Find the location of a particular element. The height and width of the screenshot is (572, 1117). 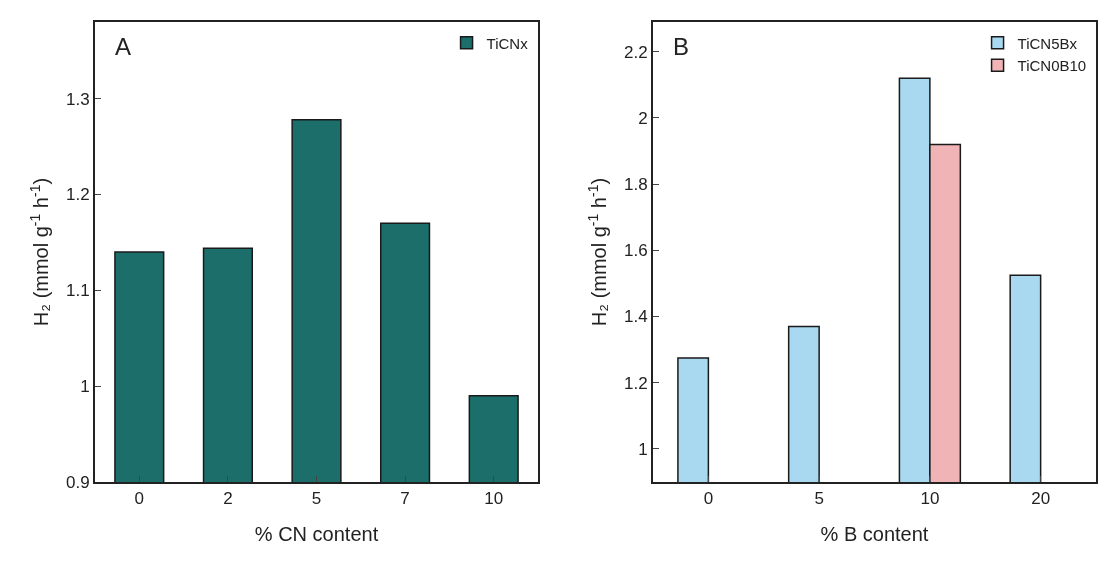

legend-label: TiCNx is located at coordinates (507, 43).